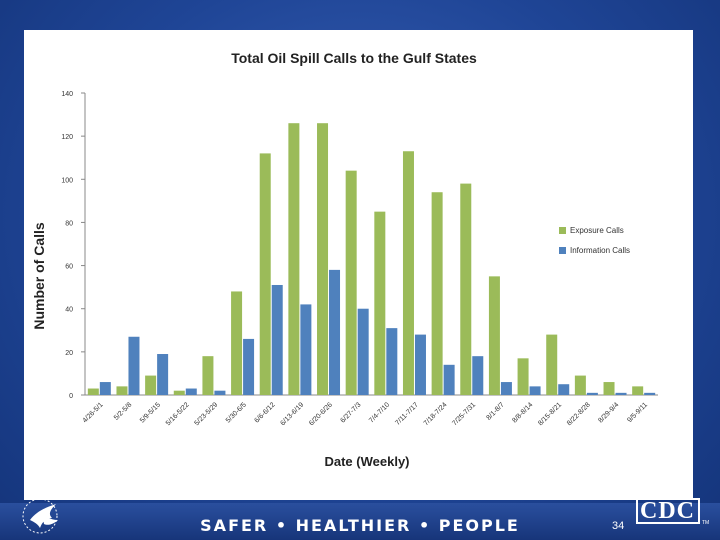 Image resolution: width=720 pixels, height=540 pixels. What do you see at coordinates (522, 412) in the screenshot?
I see `x-tick-label: 8/8-8/14` at bounding box center [522, 412].